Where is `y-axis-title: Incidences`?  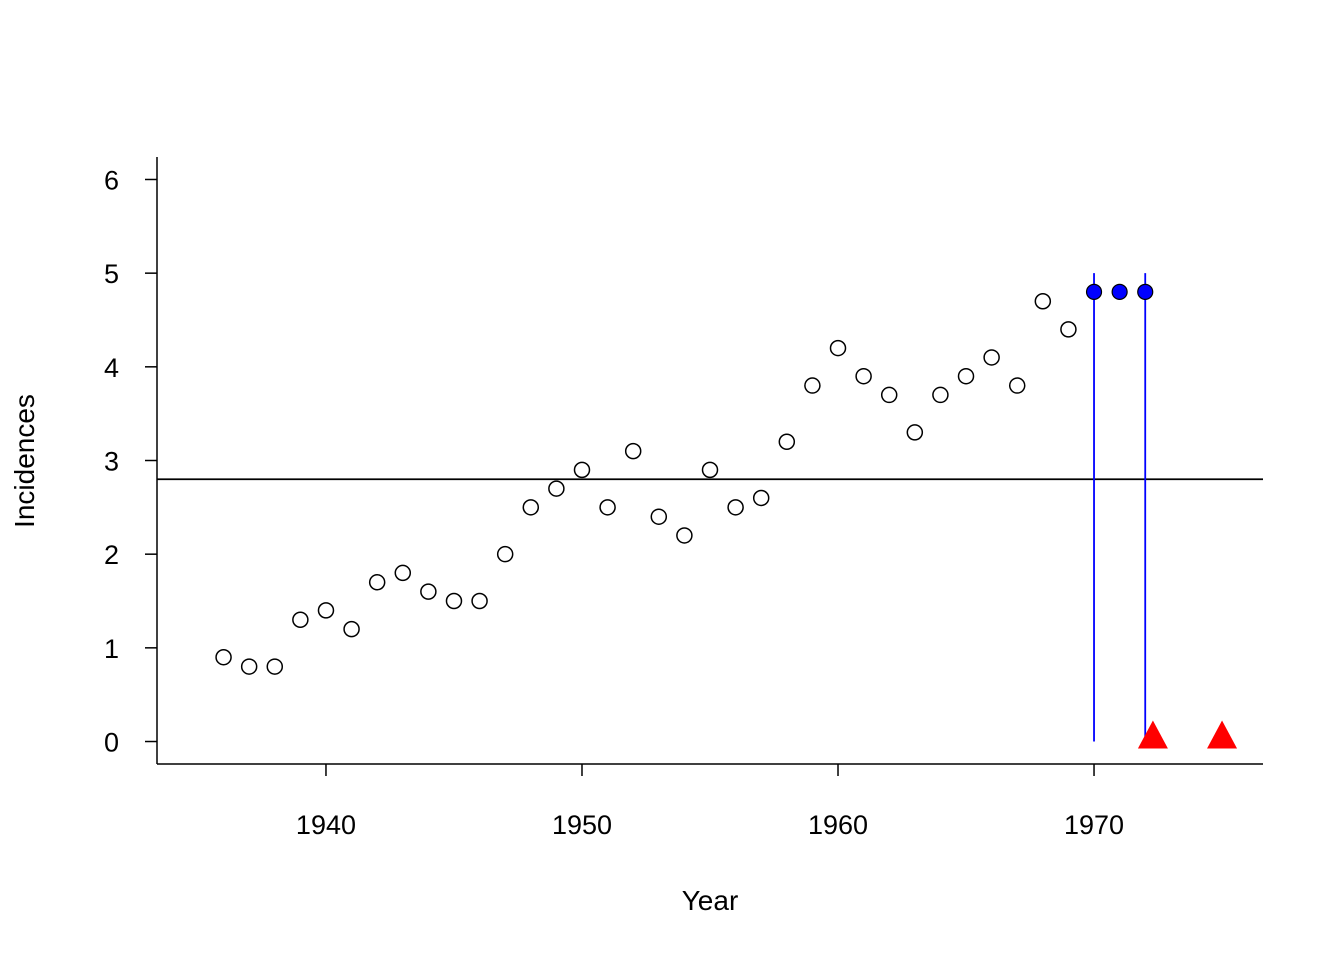 y-axis-title: Incidences is located at coordinates (24, 461).